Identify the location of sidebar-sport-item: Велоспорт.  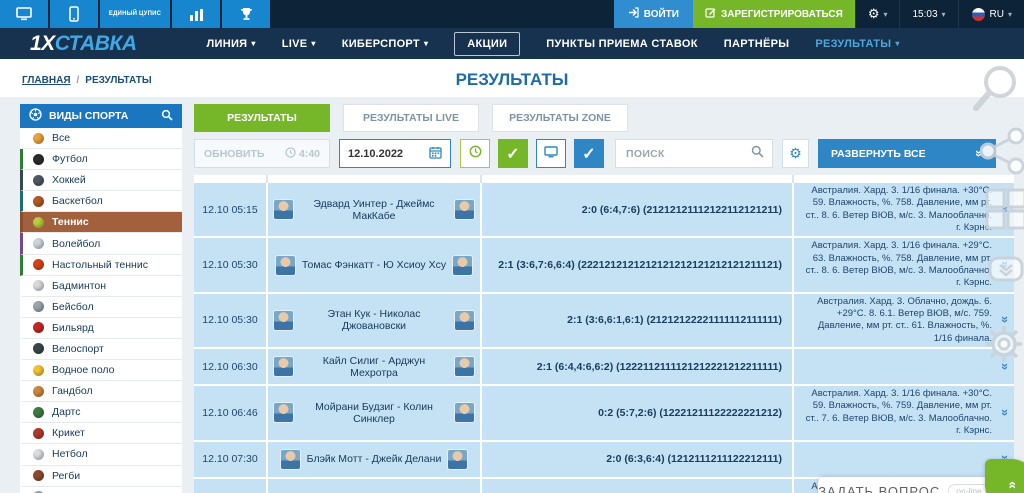
(101, 349).